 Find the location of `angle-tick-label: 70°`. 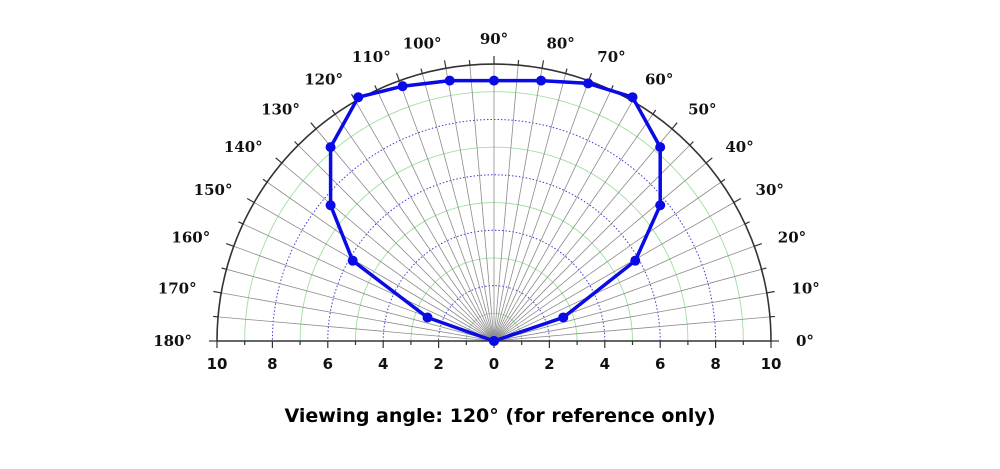

angle-tick-label: 70° is located at coordinates (611, 57).